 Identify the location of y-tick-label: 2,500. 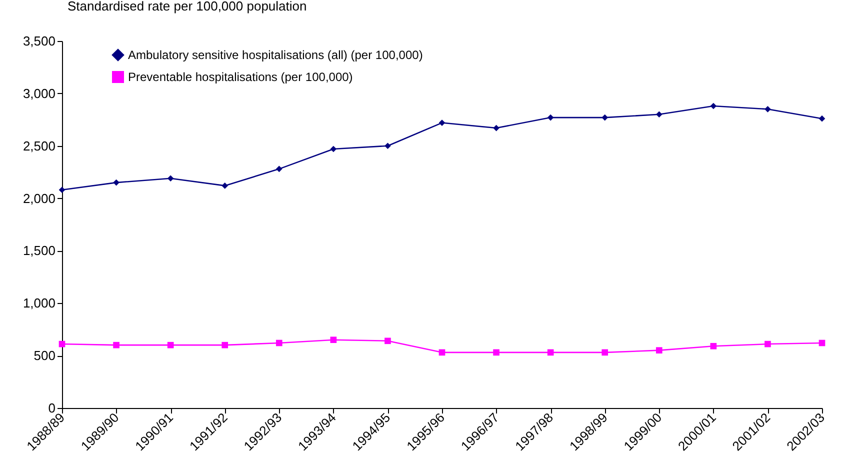
(39, 146).